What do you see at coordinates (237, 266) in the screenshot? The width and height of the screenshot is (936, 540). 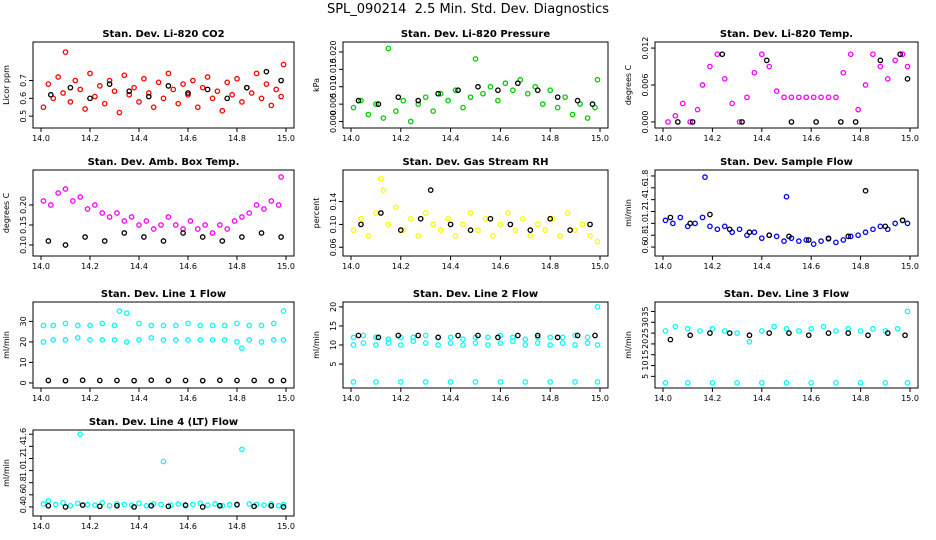 I see `x-tick-label: 14.8` at bounding box center [237, 266].